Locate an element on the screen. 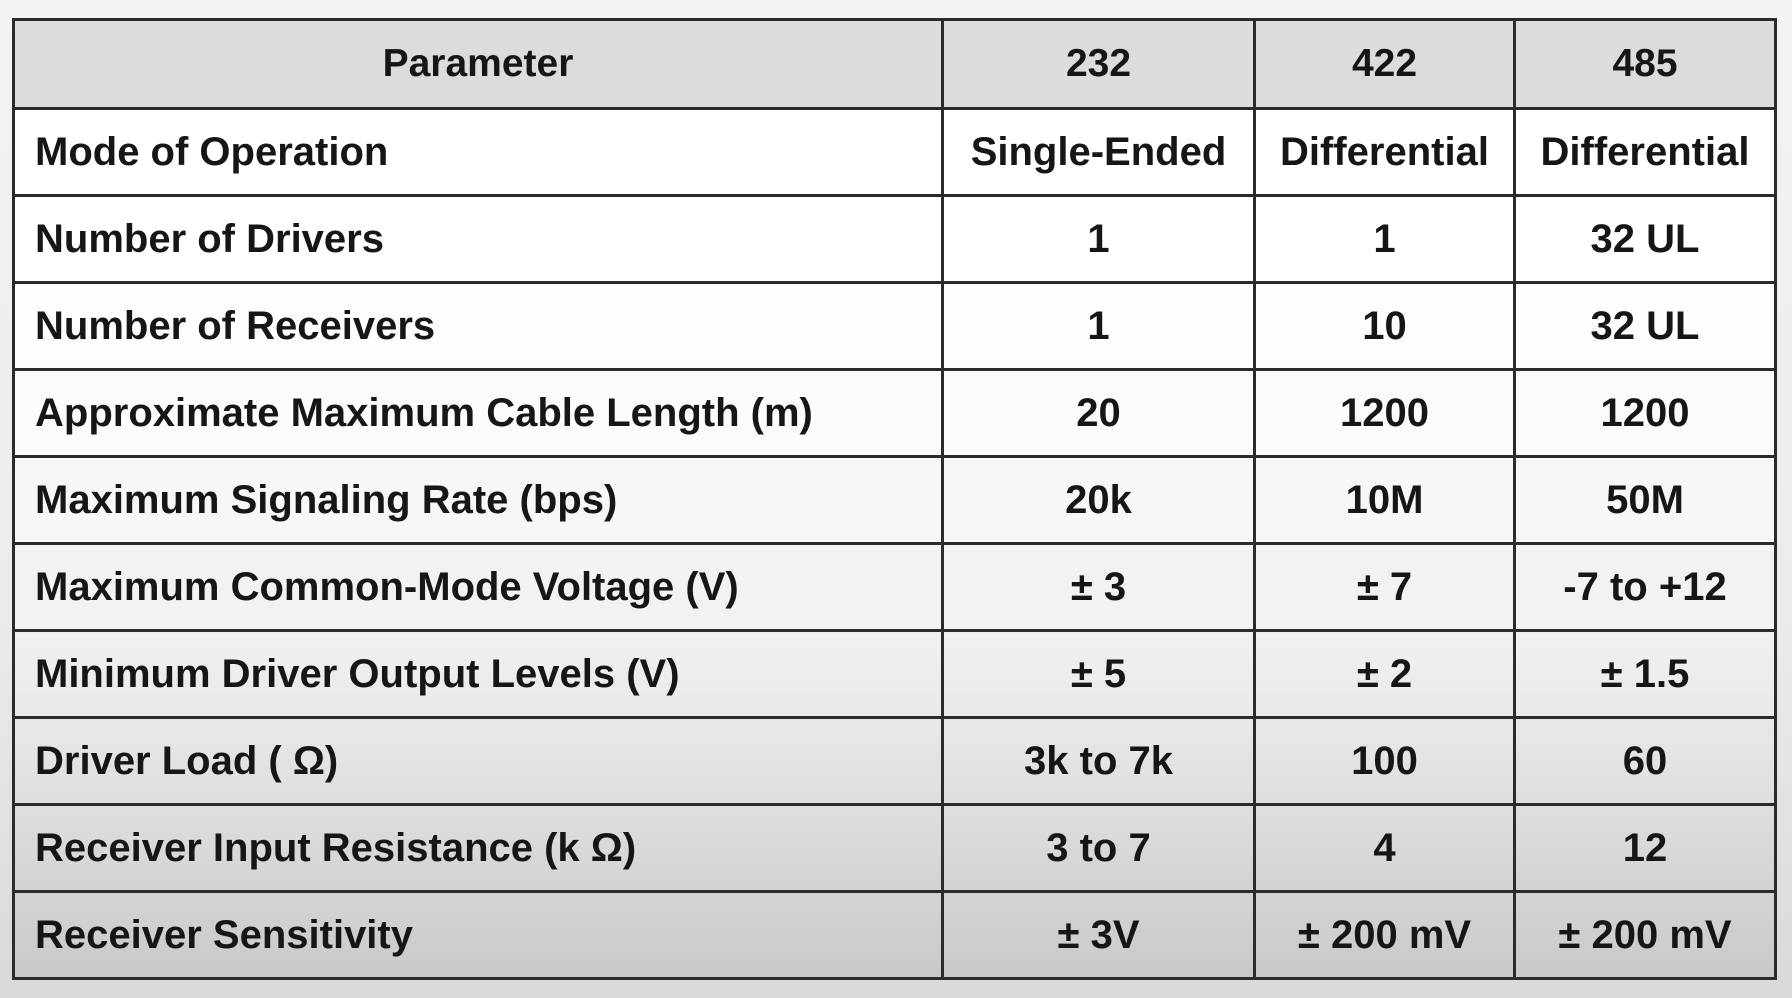  table-row: Number of Drivers 1 1 32 UL is located at coordinates (894, 239).